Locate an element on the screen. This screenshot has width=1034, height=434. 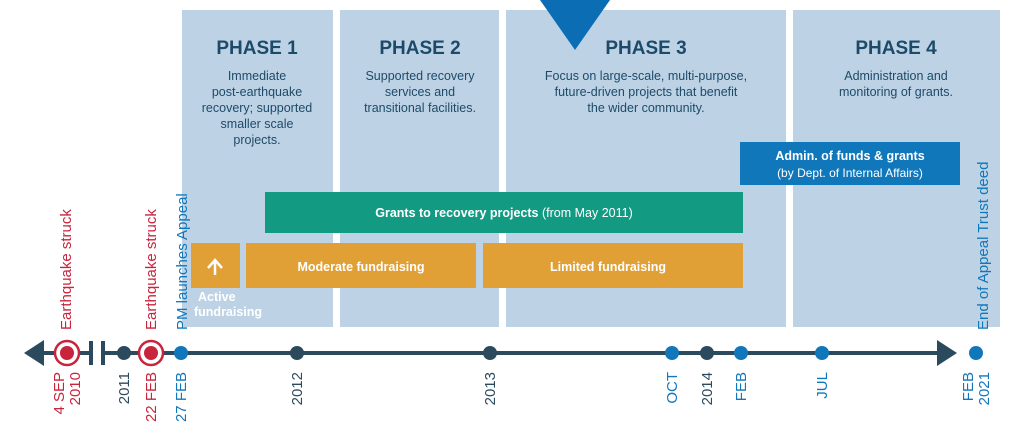
left-arrow is located at coordinates (34, 353).